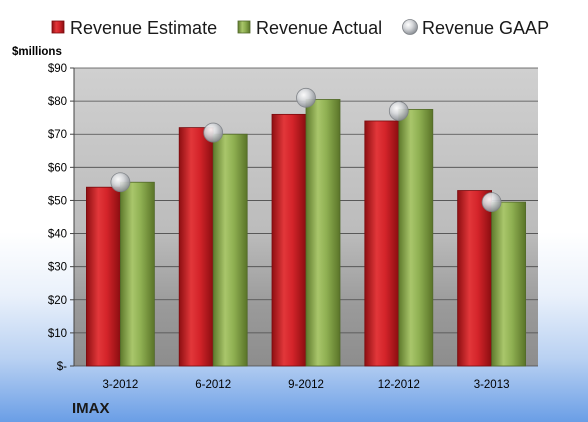 Image resolution: width=588 pixels, height=422 pixels. What do you see at coordinates (91, 408) in the screenshot?
I see `company-name: IMAX` at bounding box center [91, 408].